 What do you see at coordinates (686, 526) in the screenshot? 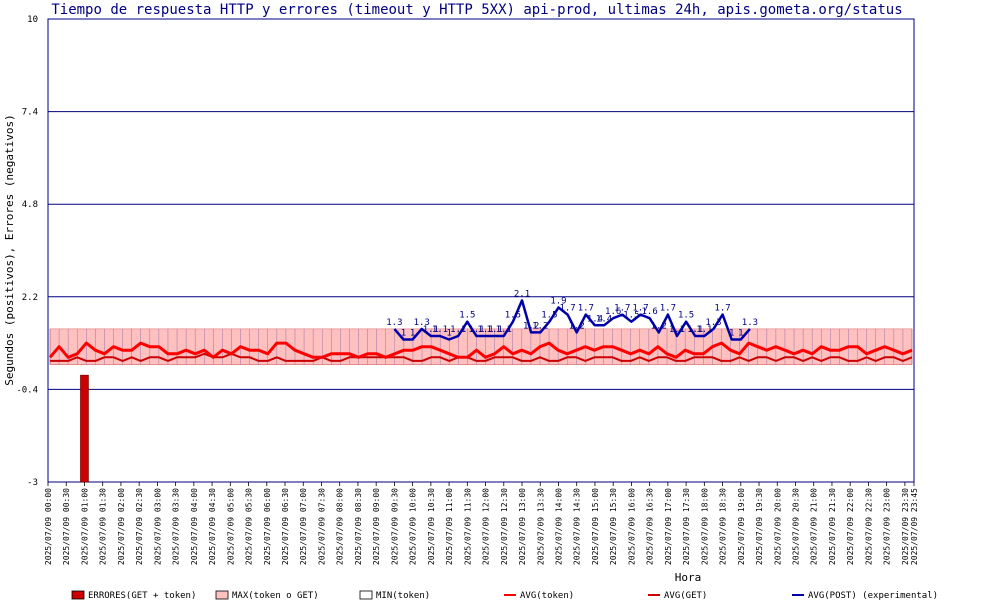
I see `x-tick-label: 2025/07/09 17:30` at bounding box center [686, 526].